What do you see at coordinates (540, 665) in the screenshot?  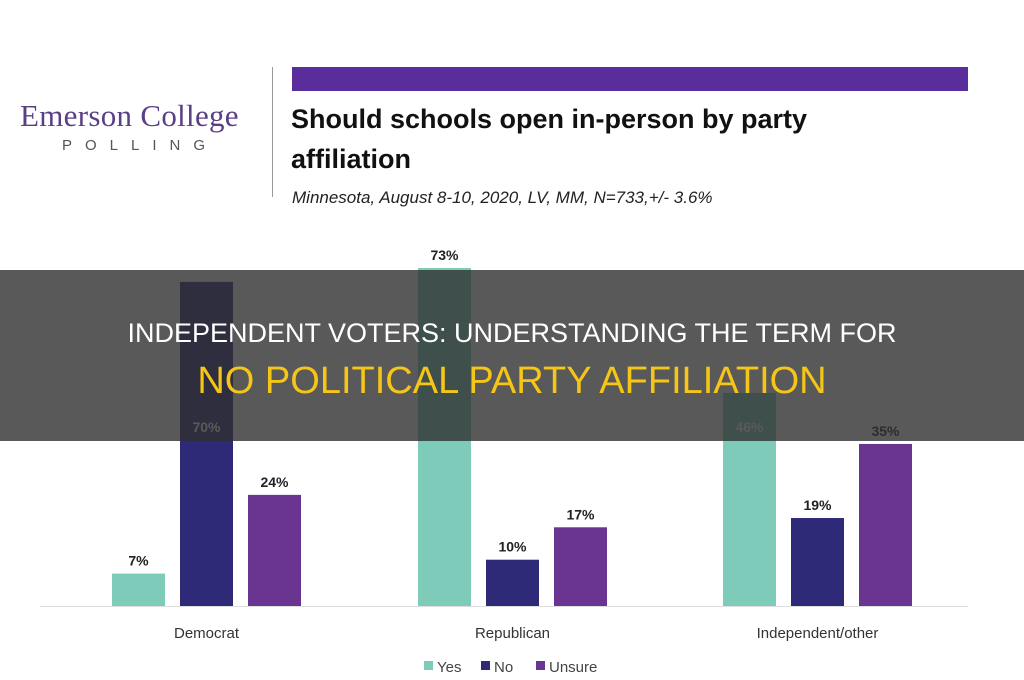 I see `legend-swatch-unsure` at bounding box center [540, 665].